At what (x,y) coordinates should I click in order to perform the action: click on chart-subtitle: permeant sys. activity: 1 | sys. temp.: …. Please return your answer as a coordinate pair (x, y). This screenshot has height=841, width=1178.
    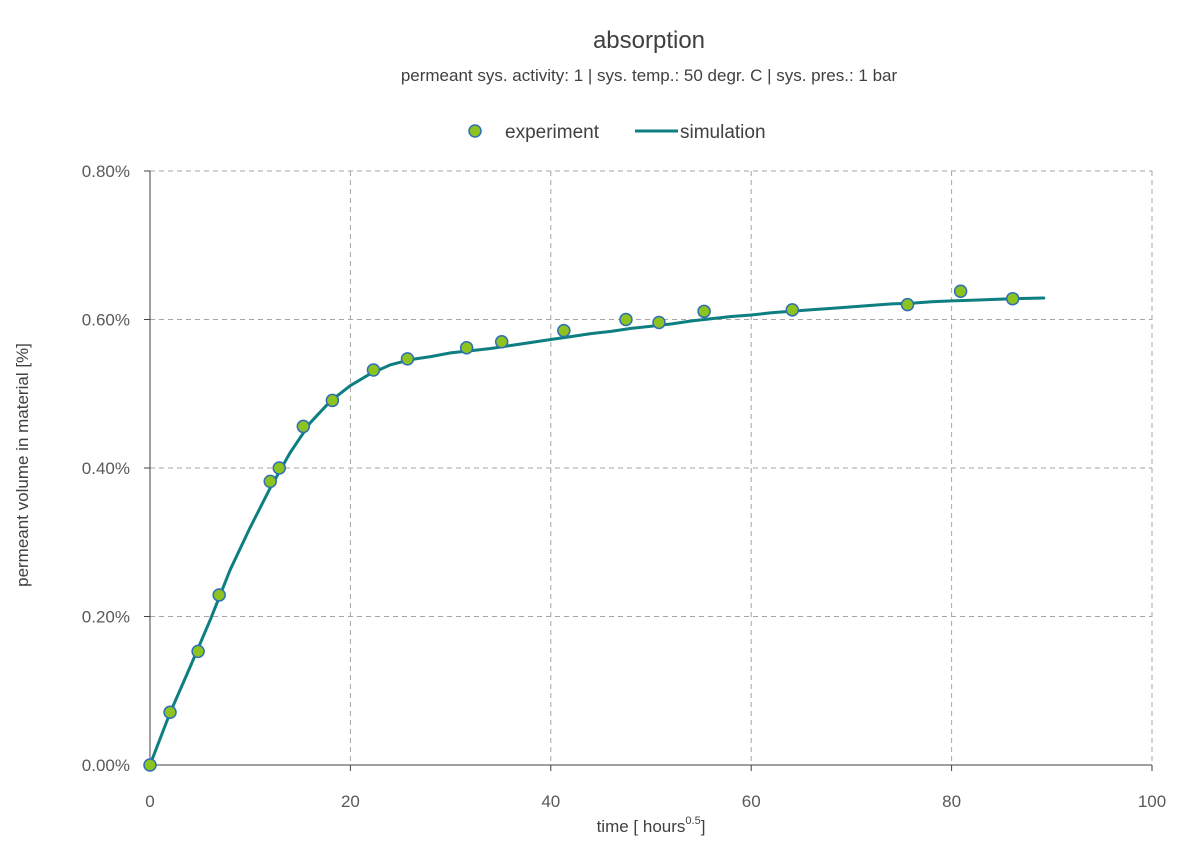
    Looking at the image, I should click on (649, 75).